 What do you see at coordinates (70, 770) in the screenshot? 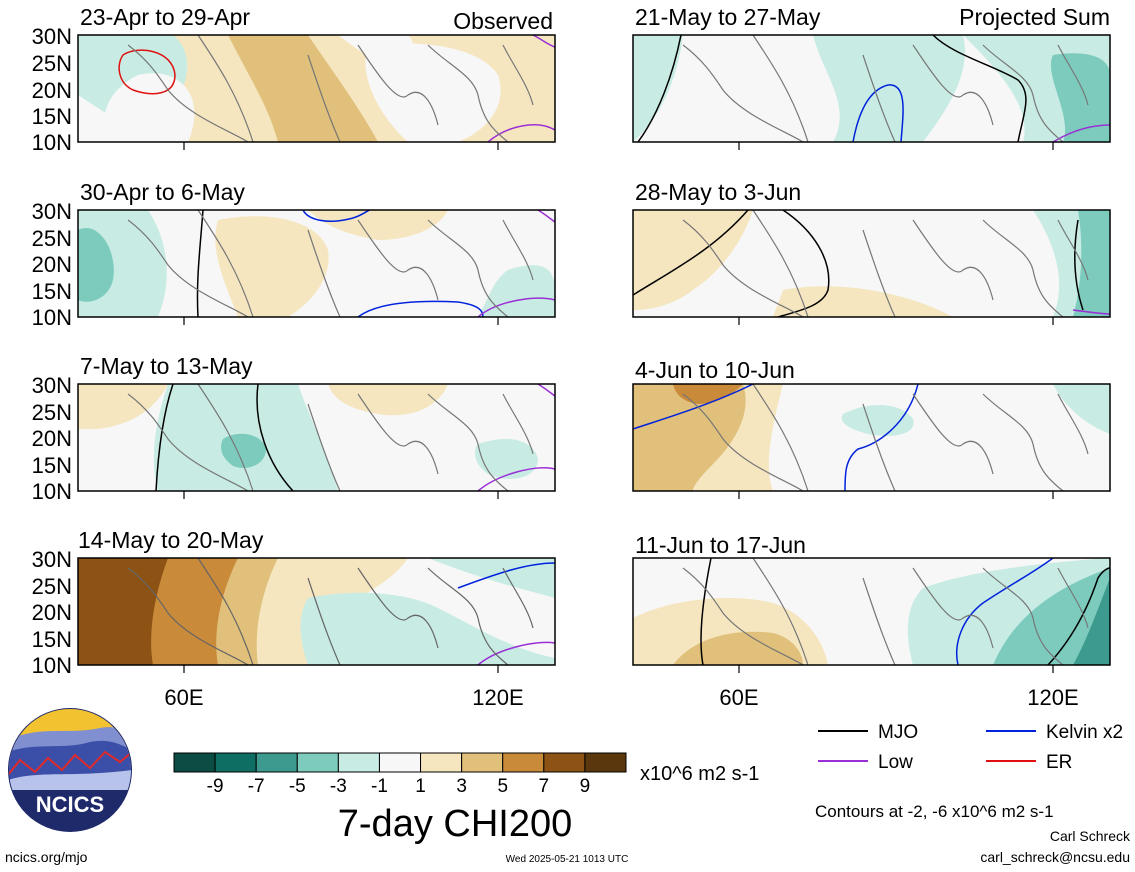
I see `ncics-logo: NCICS` at bounding box center [70, 770].